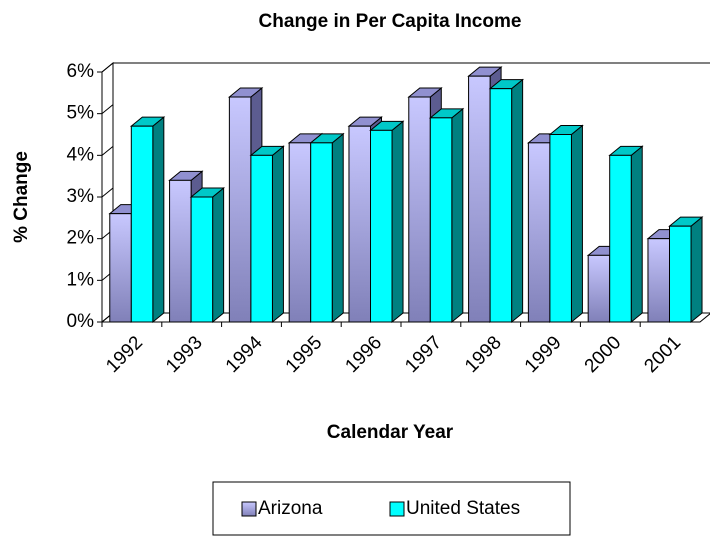 The image size is (710, 538). Describe the element at coordinates (81, 196) in the screenshot. I see `y-tick-label: 3%` at that location.